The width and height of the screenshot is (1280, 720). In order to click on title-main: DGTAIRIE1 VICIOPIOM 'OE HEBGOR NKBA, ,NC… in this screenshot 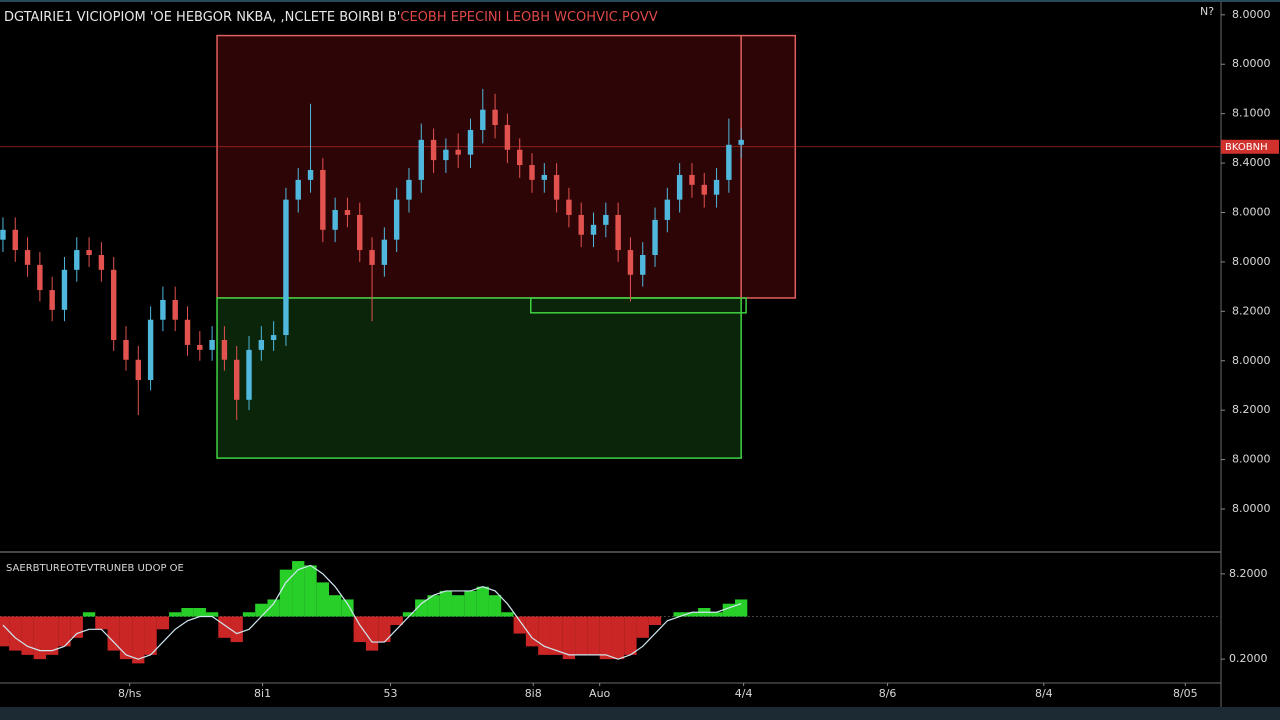, I will do `click(202, 17)`.